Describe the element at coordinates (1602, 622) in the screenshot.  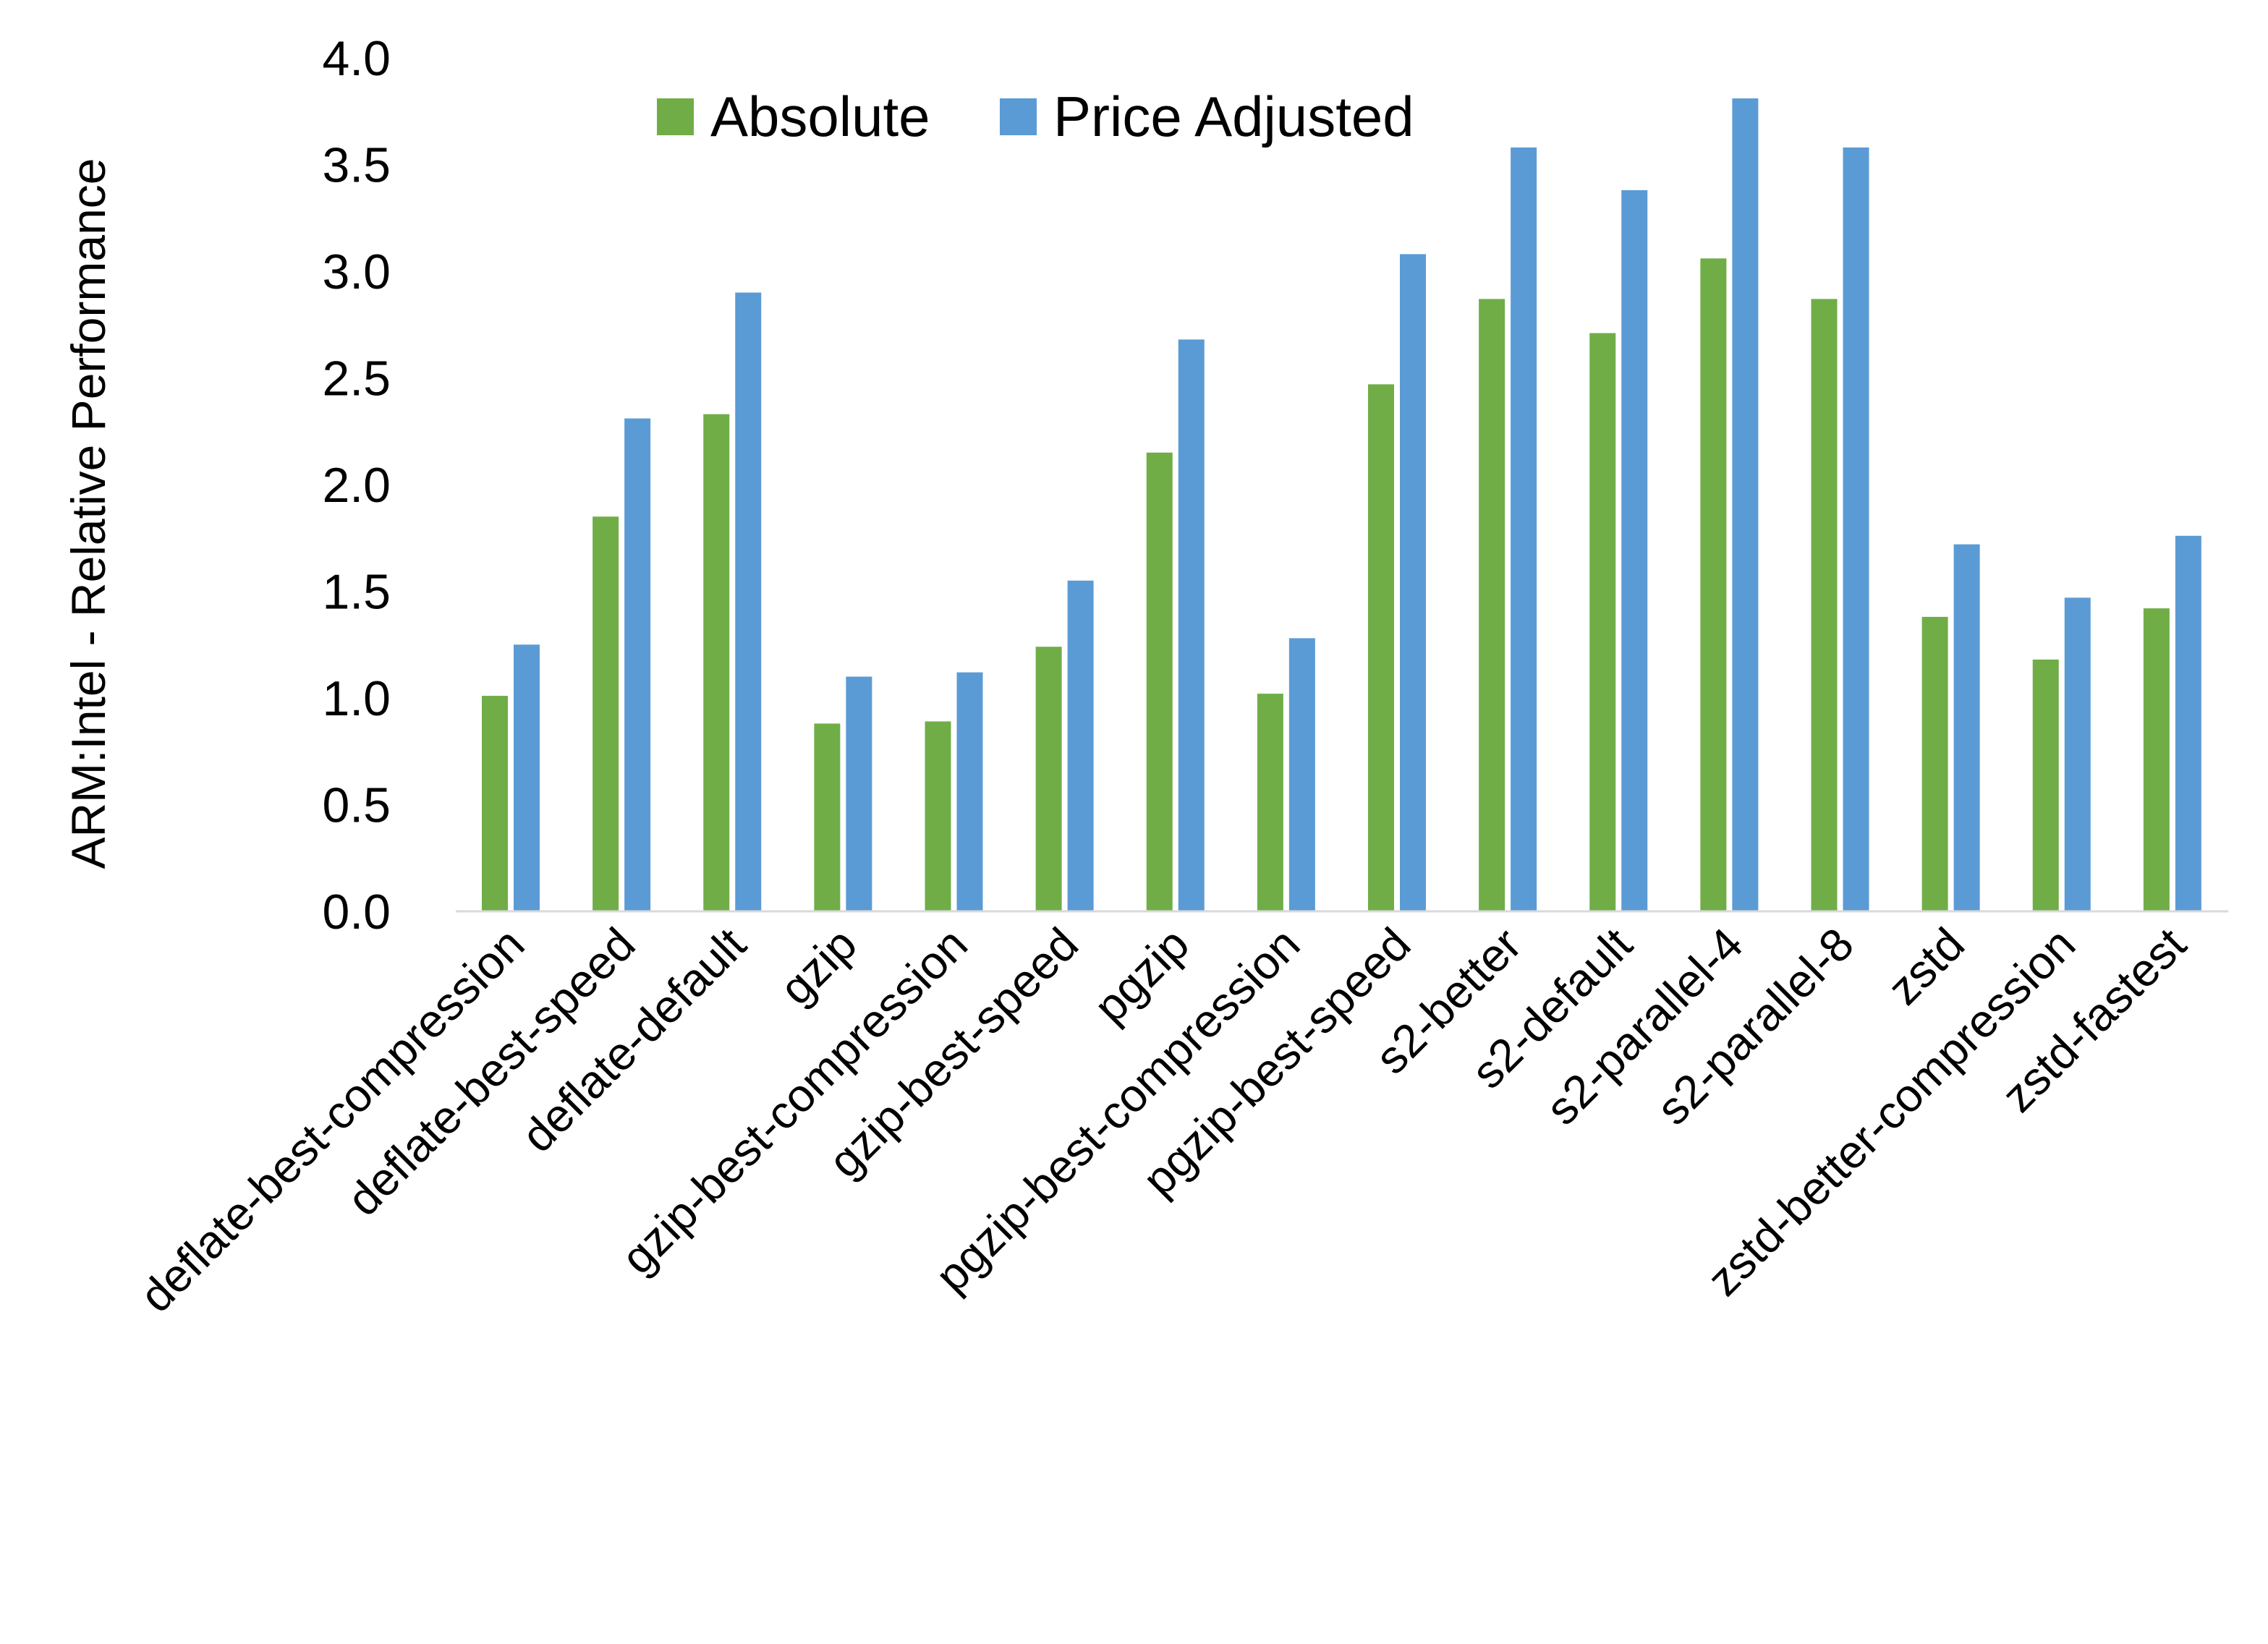
I see `bar-absolute-s2-default` at that location.